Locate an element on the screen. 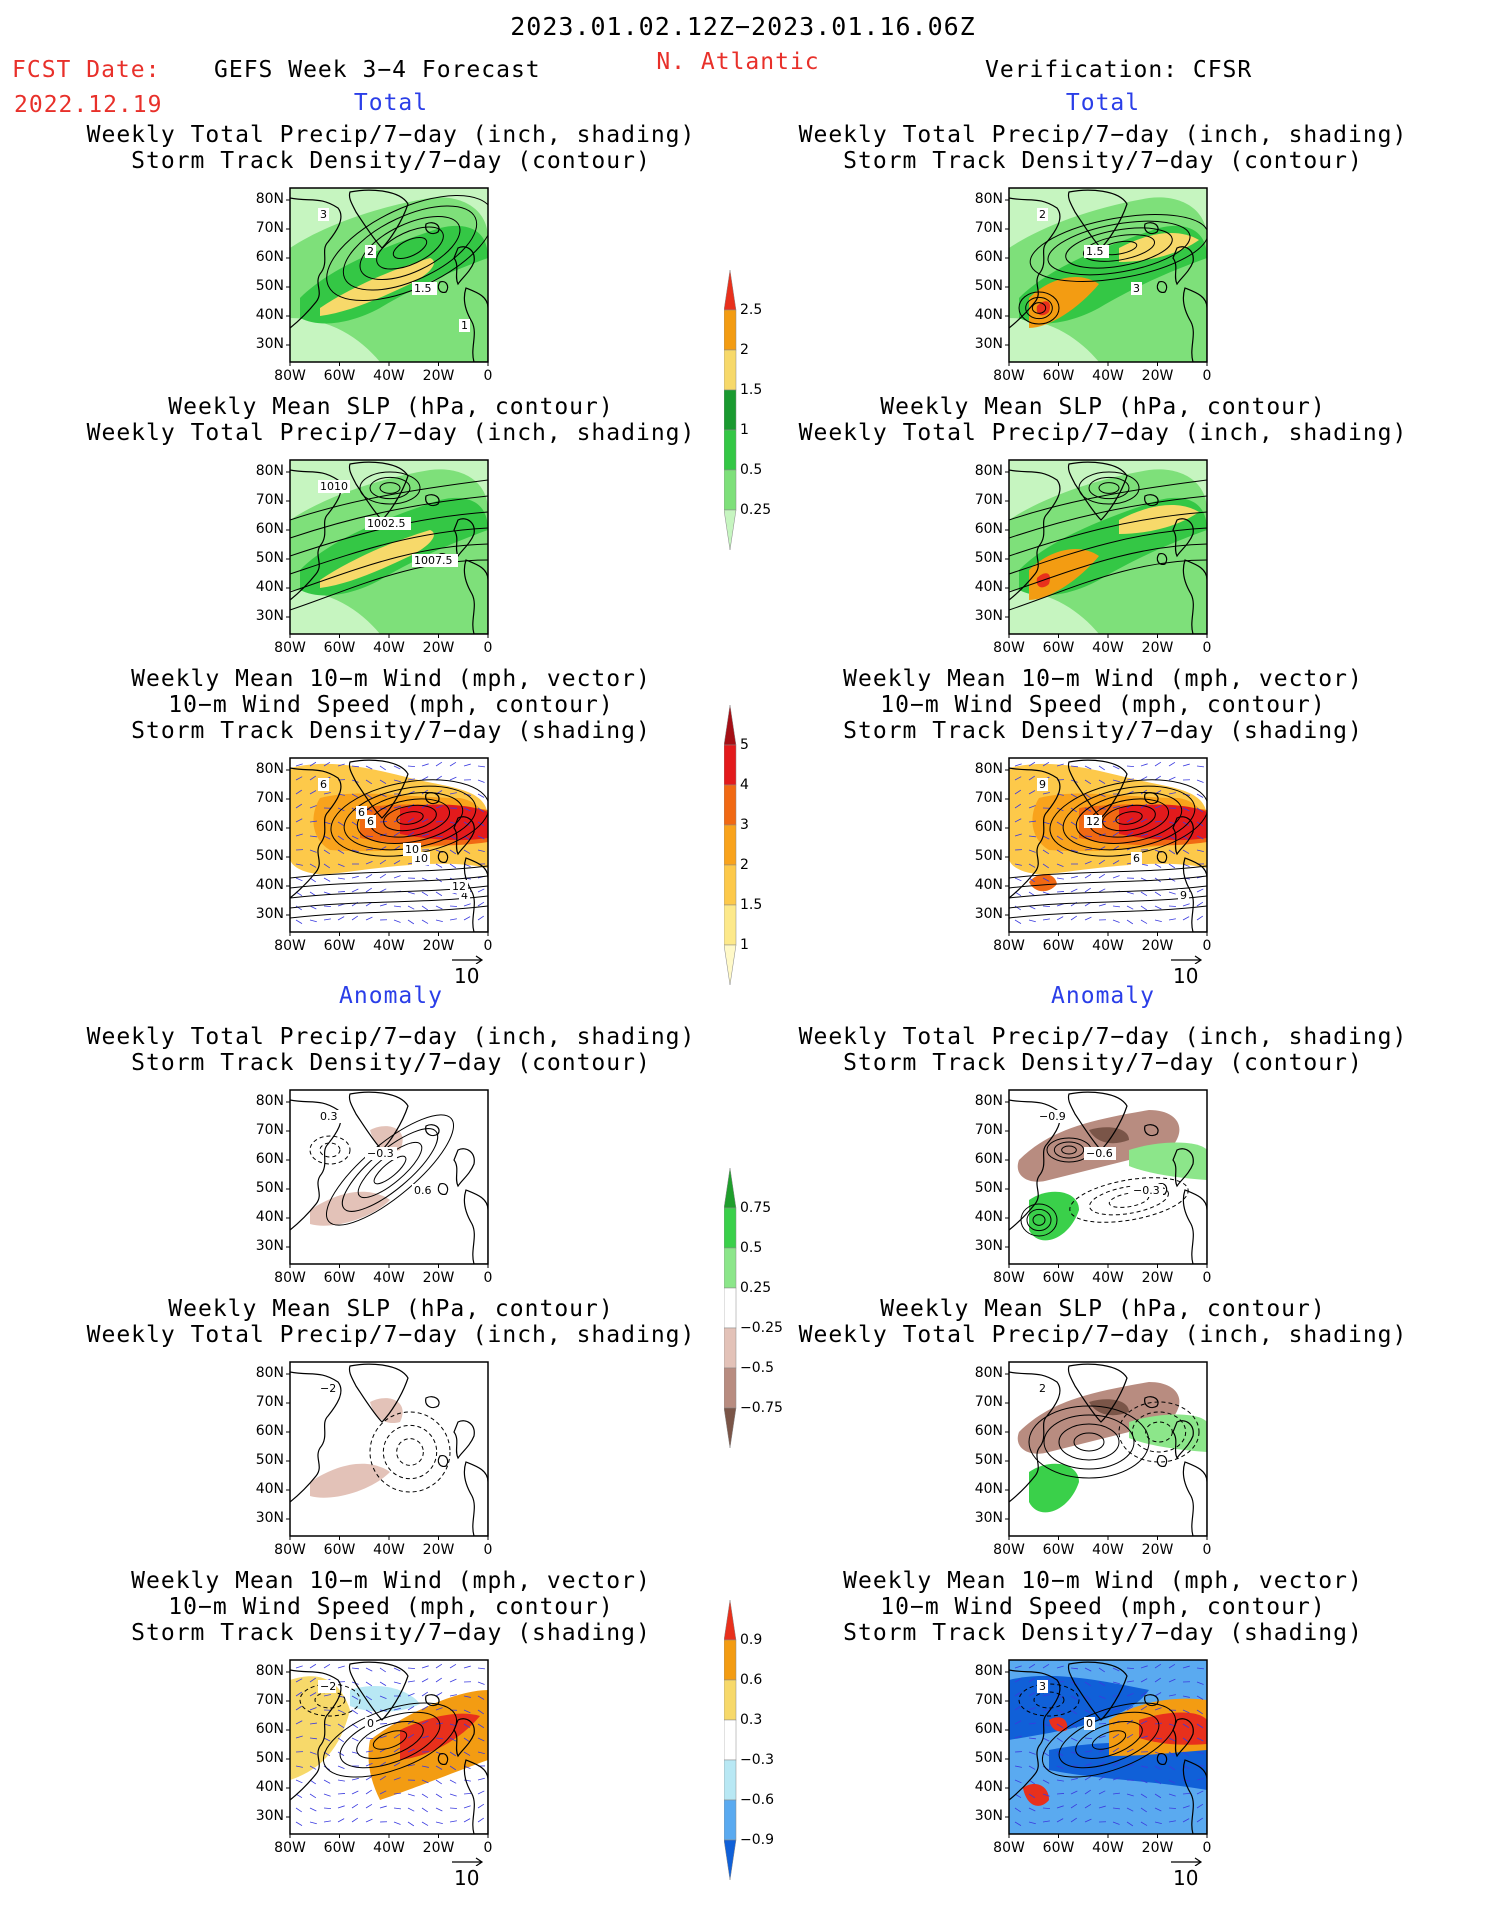 Image resolution: width=1487 pixels, height=1925 pixels. heavy-precip-area is located at coordinates (1159, 519).